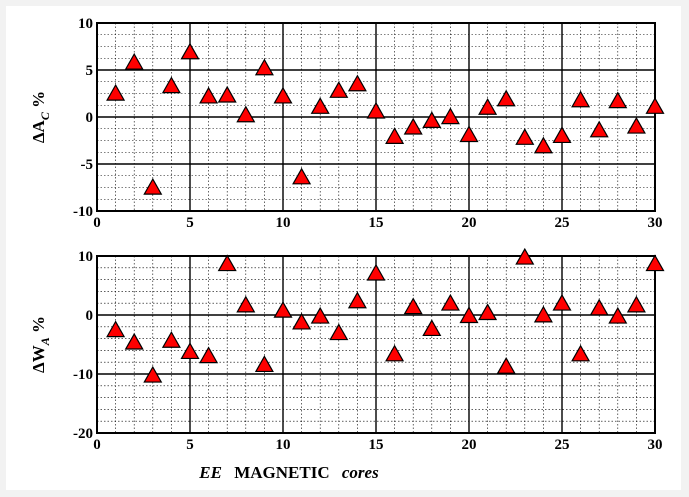 This screenshot has width=689, height=497. Describe the element at coordinates (87, 165) in the screenshot. I see `y-tick-label: -5` at that location.